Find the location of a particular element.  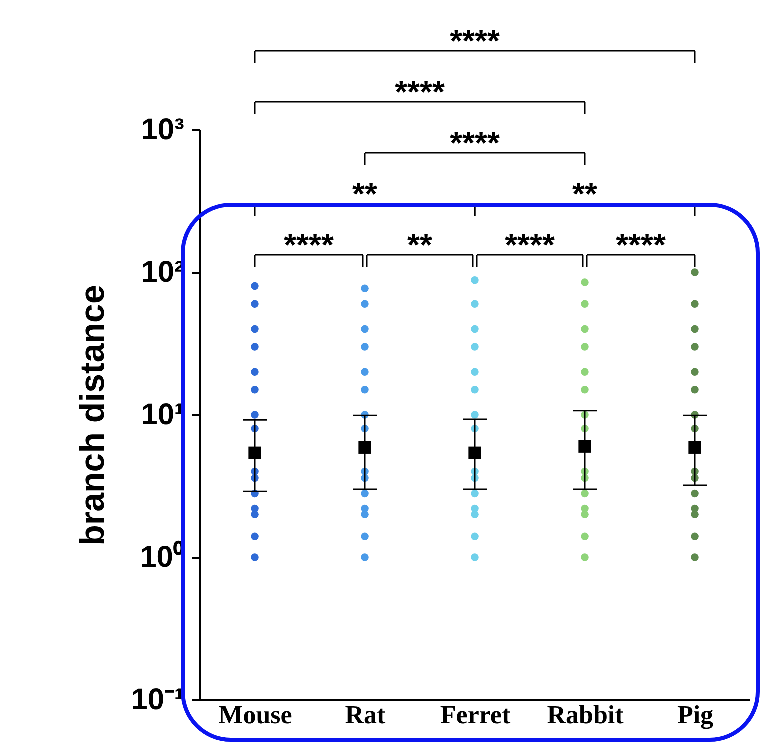

x-tick-label: Rat is located at coordinates (365, 715).